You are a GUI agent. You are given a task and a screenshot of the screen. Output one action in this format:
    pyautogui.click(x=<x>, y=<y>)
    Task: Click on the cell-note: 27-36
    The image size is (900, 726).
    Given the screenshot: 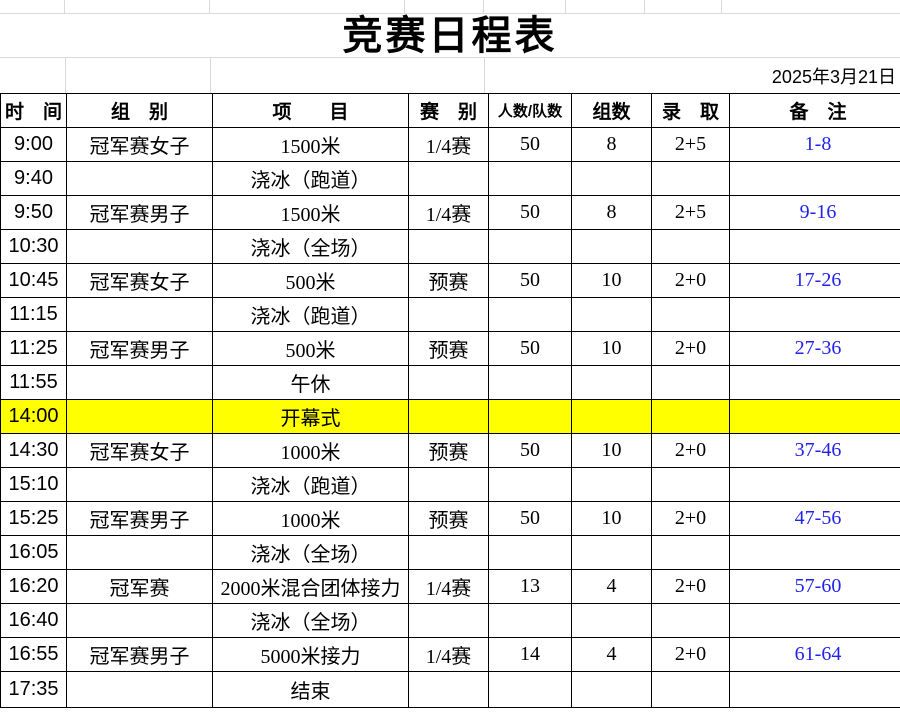 What is the action you would take?
    pyautogui.click(x=814, y=348)
    